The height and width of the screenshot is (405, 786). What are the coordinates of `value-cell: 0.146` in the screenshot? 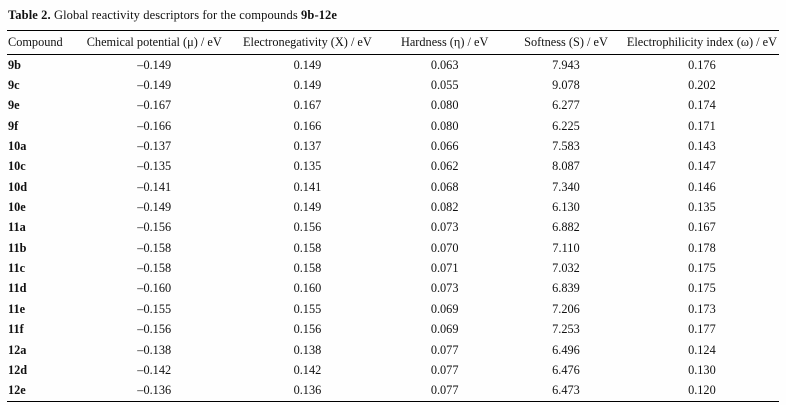 It's located at (702, 186).